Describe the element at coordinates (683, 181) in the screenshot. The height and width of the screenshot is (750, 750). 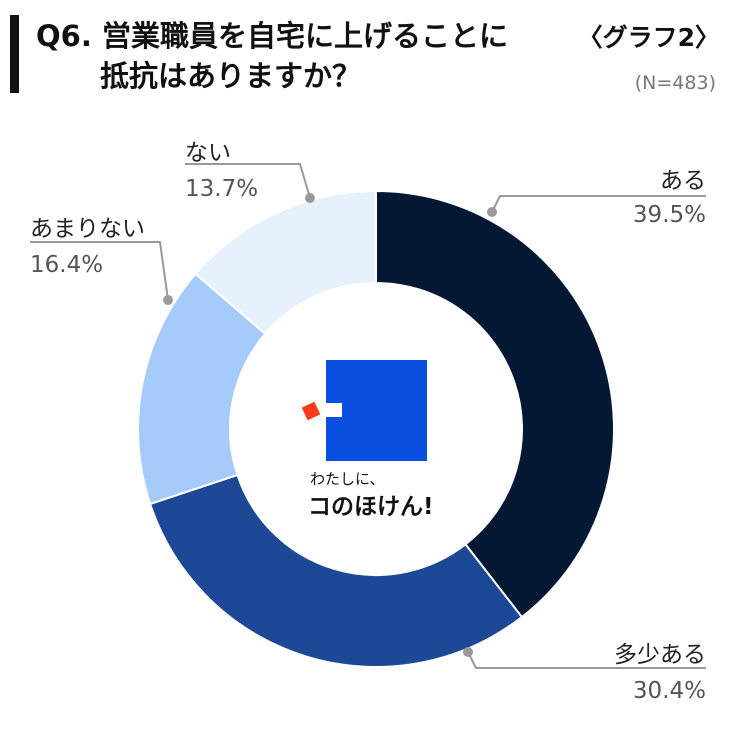
I see `slice-label-1: ある` at that location.